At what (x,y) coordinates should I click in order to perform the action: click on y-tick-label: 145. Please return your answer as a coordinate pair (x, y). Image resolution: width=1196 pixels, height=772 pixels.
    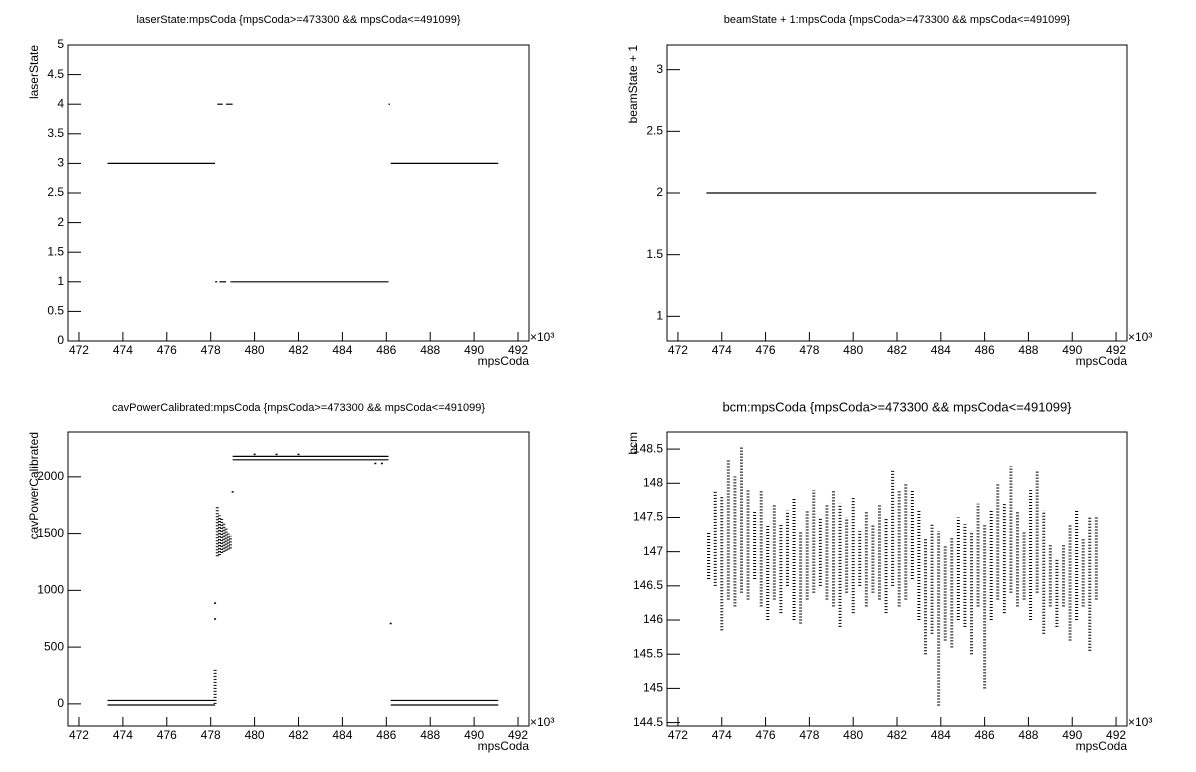
    Looking at the image, I should click on (653, 688).